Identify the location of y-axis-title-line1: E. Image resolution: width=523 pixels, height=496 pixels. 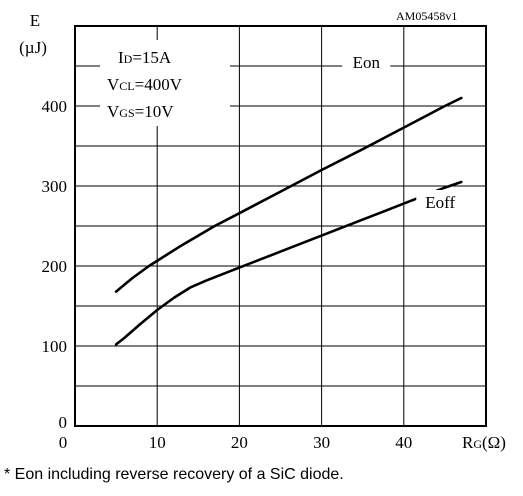
(35, 20).